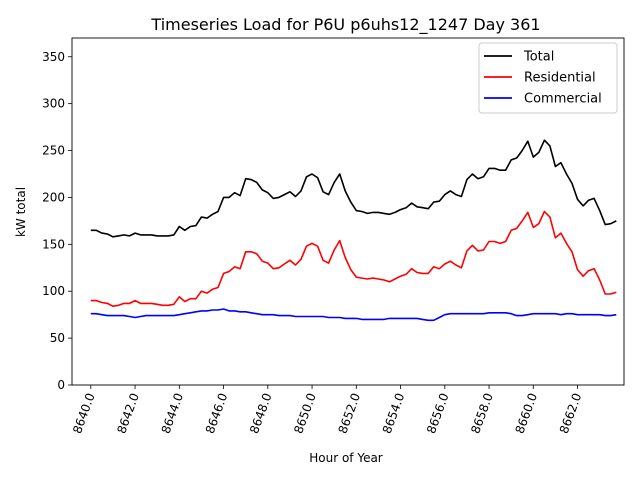 The height and width of the screenshot is (480, 640). What do you see at coordinates (53, 244) in the screenshot?
I see `y-tick-label: 150` at bounding box center [53, 244].